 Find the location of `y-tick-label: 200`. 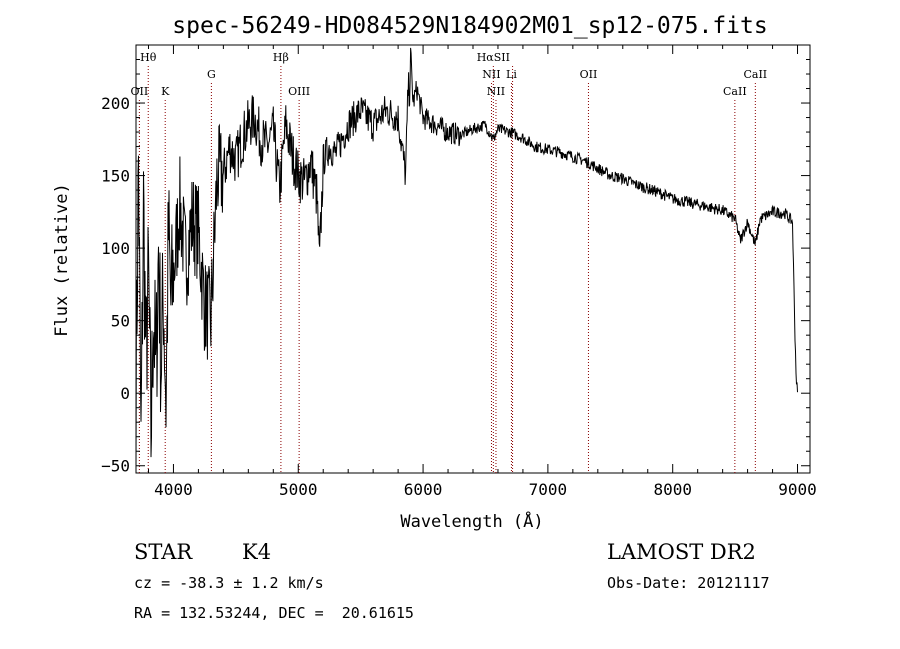

y-tick-label: 200 is located at coordinates (115, 103).